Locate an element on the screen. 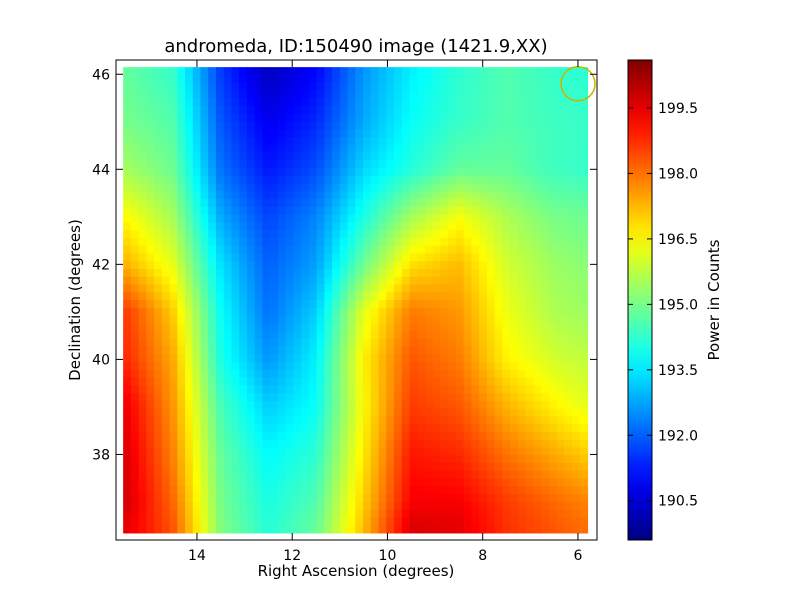 Image resolution: width=800 pixels, height=600 pixels. y-axis-label: Declination (degrees) is located at coordinates (75, 300).